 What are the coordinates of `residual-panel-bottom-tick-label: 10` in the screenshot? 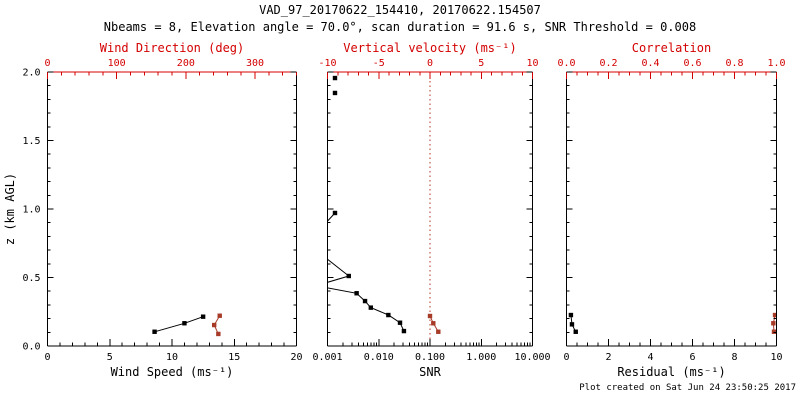 It's located at (776, 357).